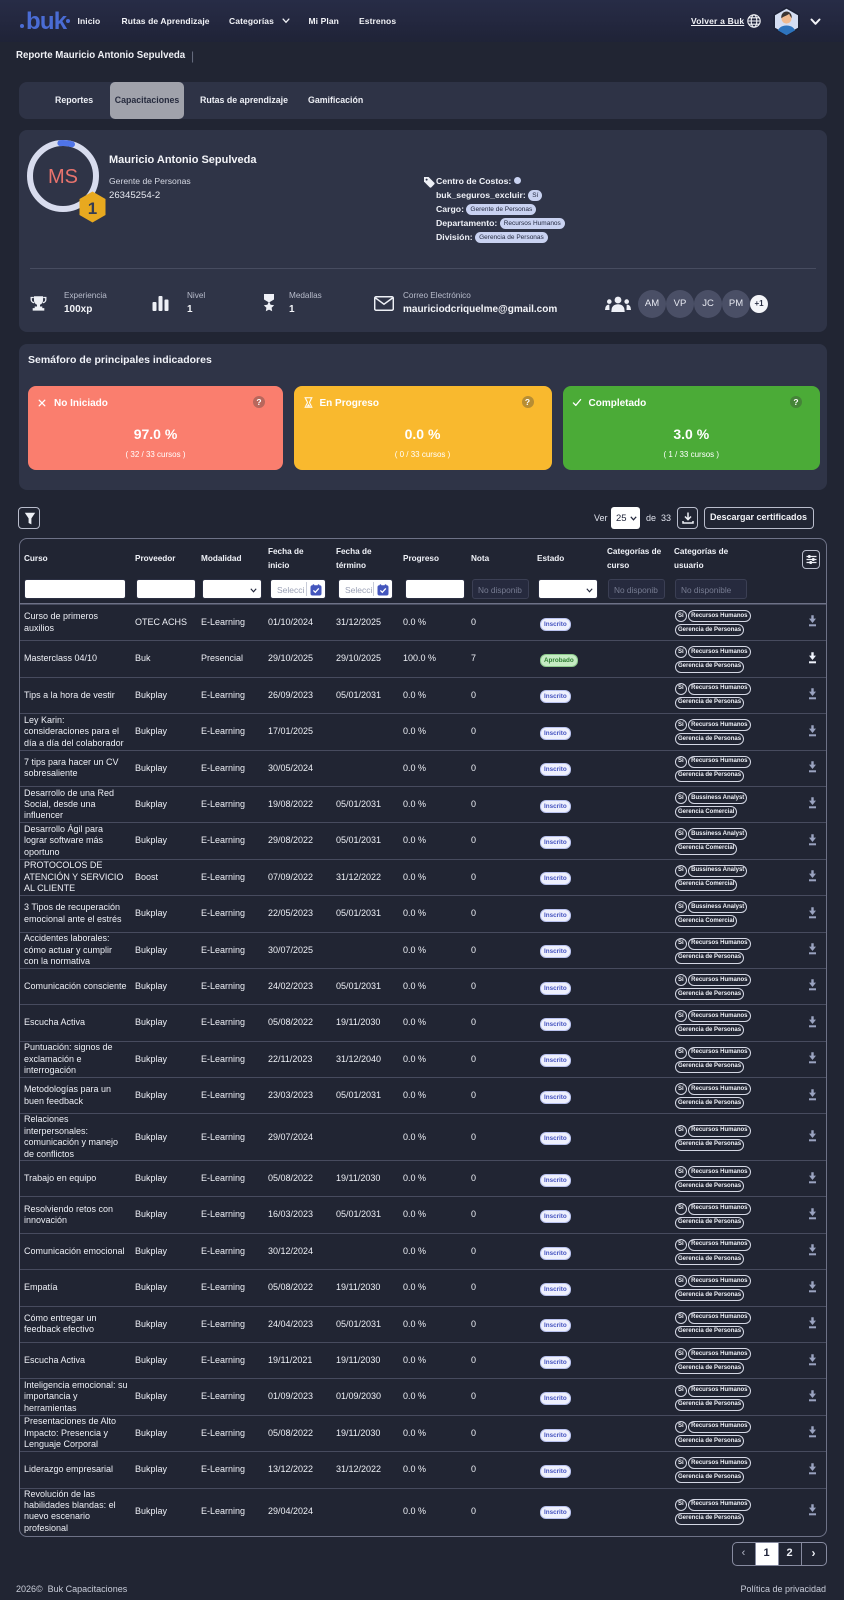 This screenshot has width=844, height=1600. I want to click on svg-text: MS, so click(63, 177).